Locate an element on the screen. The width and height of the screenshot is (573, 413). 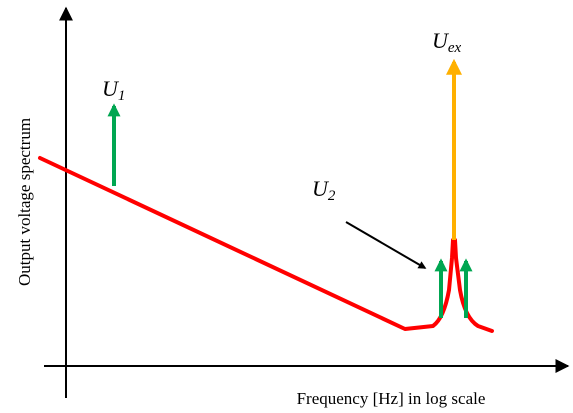
x-axis-label: Frequency [Hz] in log scale is located at coordinates (391, 398).